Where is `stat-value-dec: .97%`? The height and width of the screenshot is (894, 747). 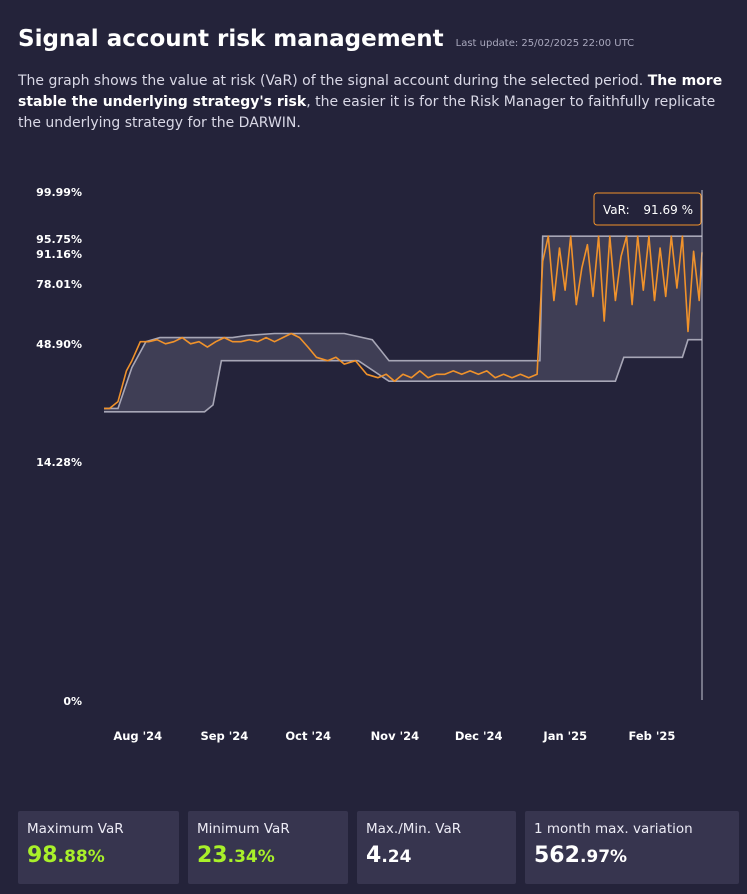 stat-value-dec: .97% is located at coordinates (603, 857).